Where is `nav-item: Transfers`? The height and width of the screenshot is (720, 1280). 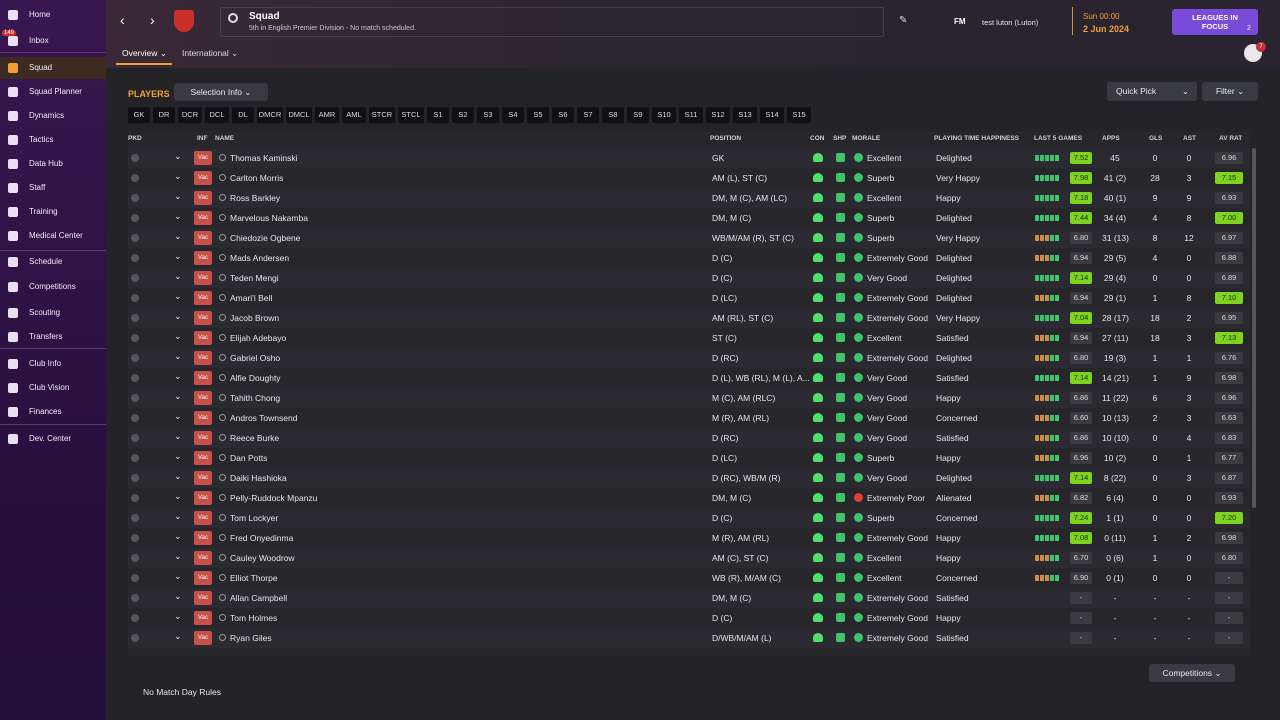 nav-item: Transfers is located at coordinates (53, 337).